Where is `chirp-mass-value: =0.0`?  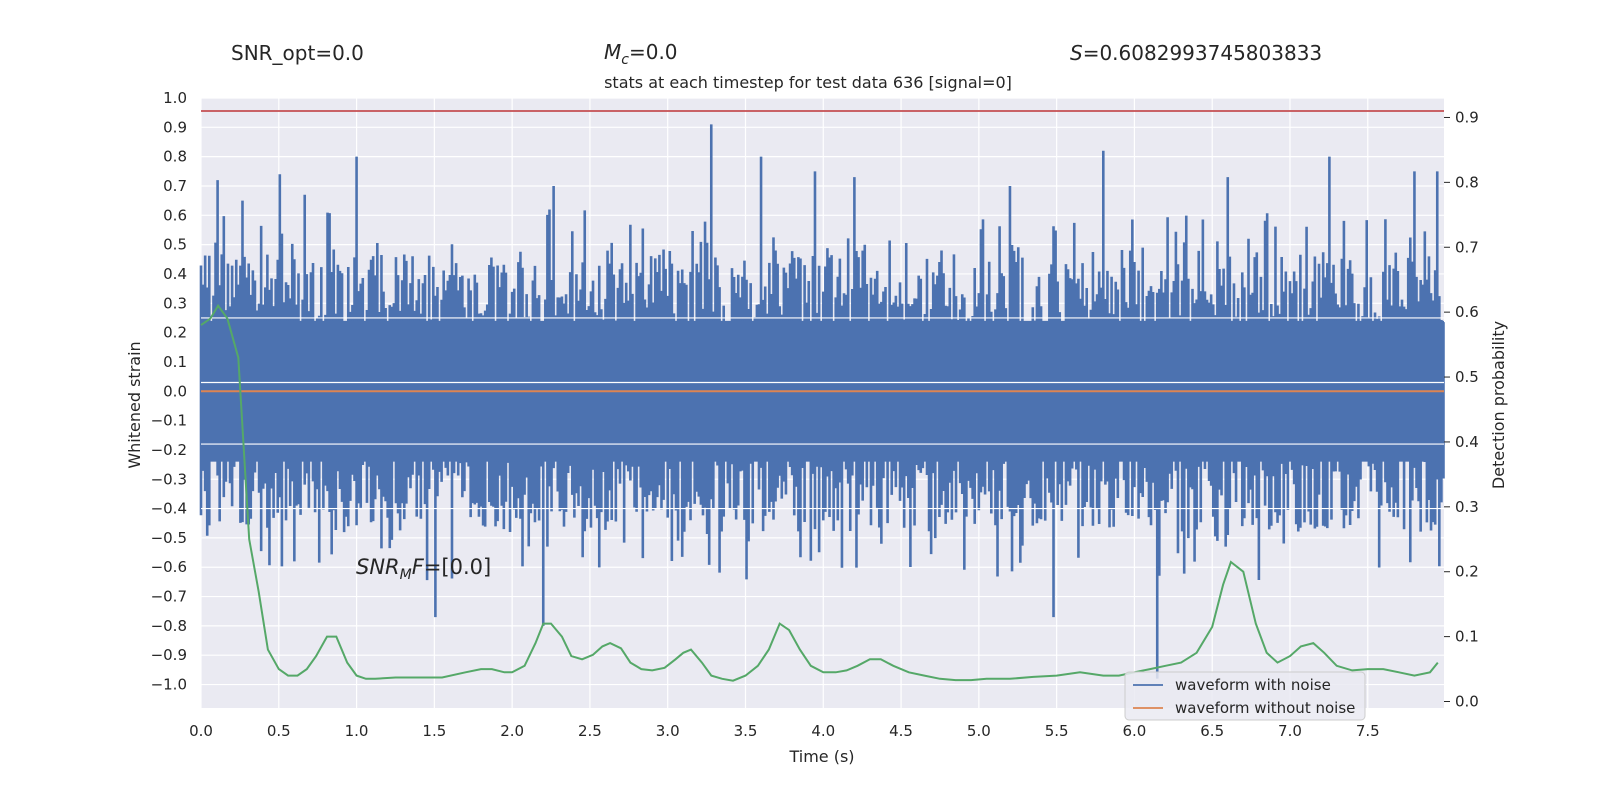
chirp-mass-value: =0.0 is located at coordinates (653, 52).